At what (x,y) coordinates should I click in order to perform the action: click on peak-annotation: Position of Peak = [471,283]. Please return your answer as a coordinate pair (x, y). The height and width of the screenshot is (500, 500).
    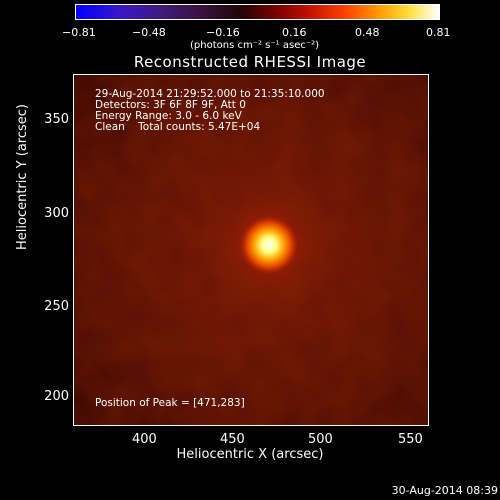
    Looking at the image, I should click on (170, 403).